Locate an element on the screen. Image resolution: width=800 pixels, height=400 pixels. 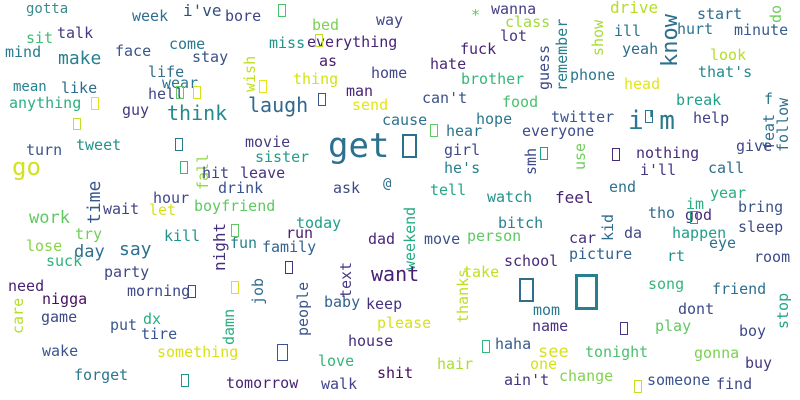
word-play-148: play is located at coordinates (673, 326).